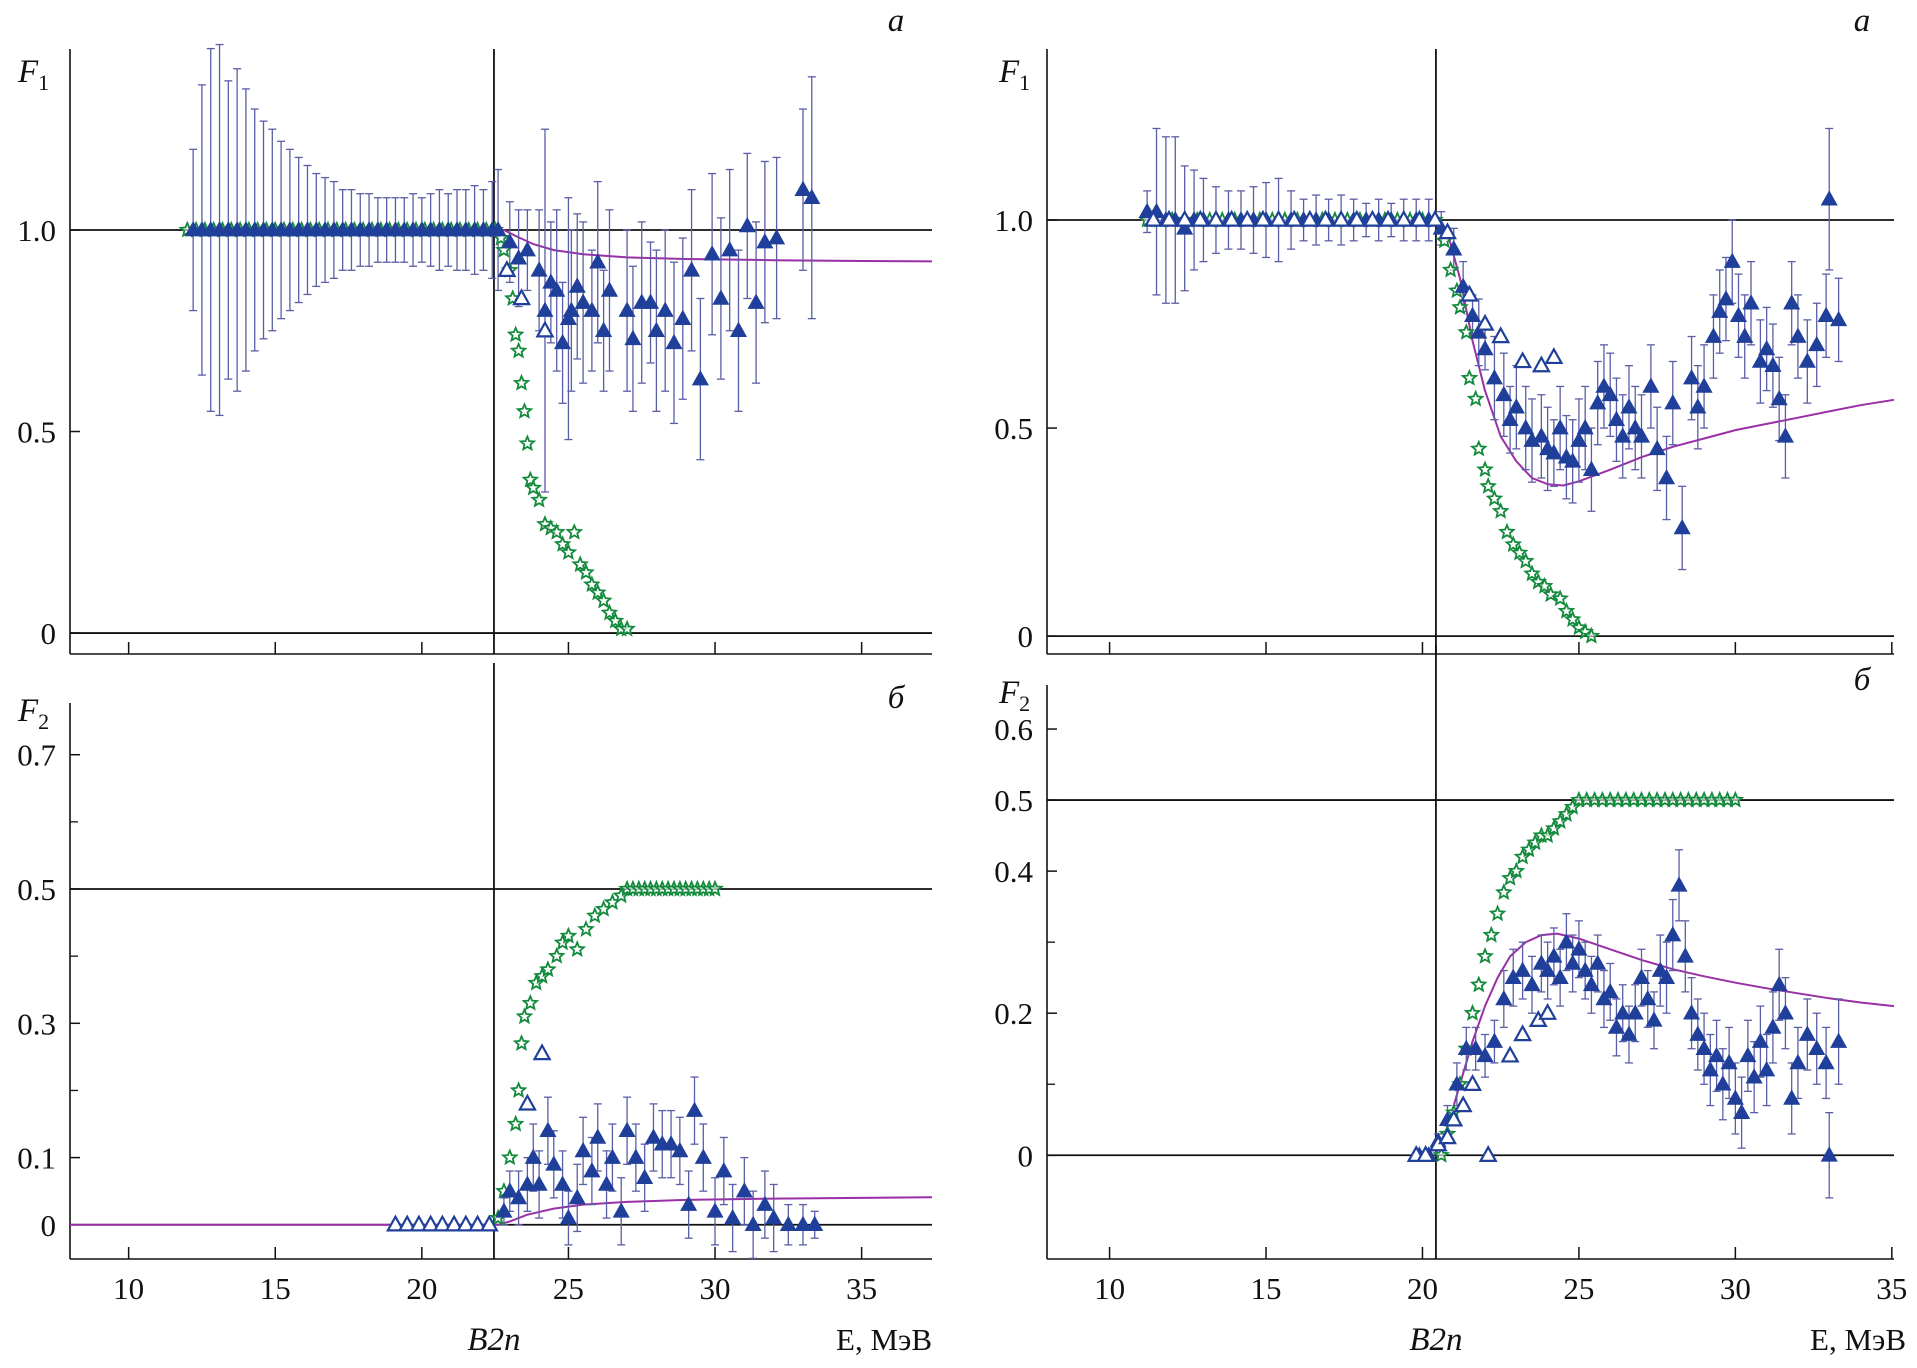 The width and height of the screenshot is (1917, 1368). I want to click on panel-letter: б, so click(1863, 680).